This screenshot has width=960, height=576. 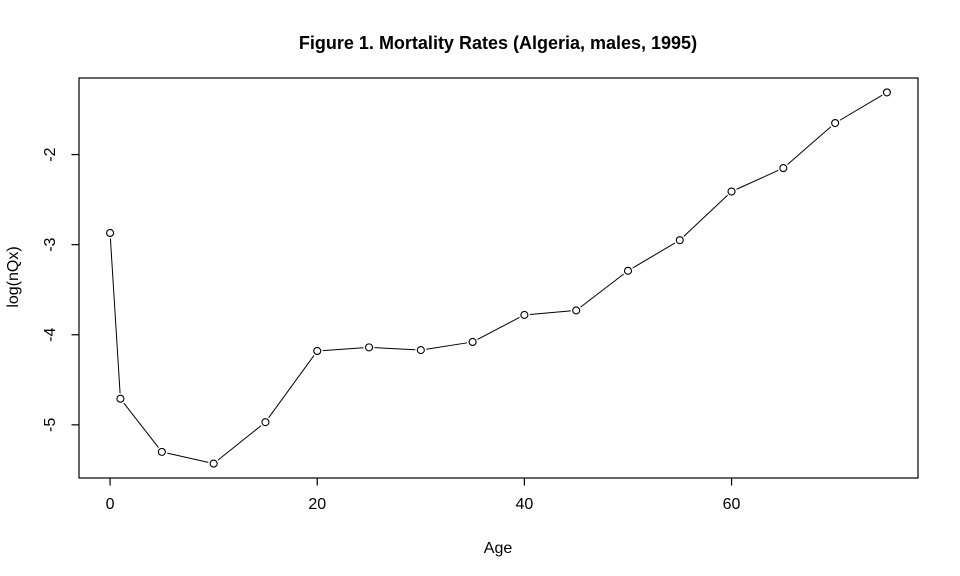 I want to click on y-tick-label: -5, so click(x=50, y=425).